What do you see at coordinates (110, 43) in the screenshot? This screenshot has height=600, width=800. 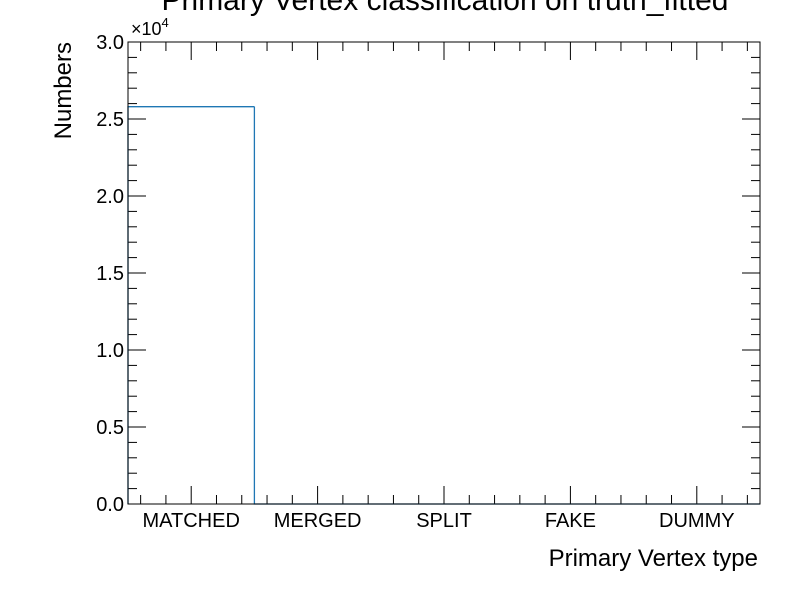 I see `y-tick-label: 3.0` at bounding box center [110, 43].